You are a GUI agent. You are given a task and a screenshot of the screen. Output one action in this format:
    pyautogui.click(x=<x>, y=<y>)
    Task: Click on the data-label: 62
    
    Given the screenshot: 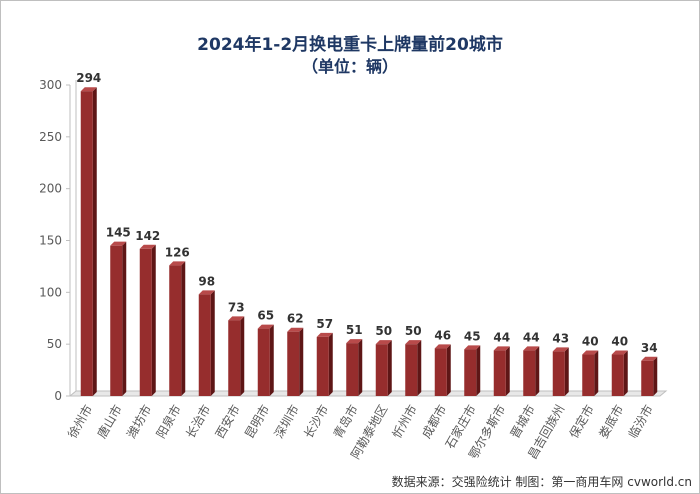 What is the action you would take?
    pyautogui.click(x=295, y=319)
    